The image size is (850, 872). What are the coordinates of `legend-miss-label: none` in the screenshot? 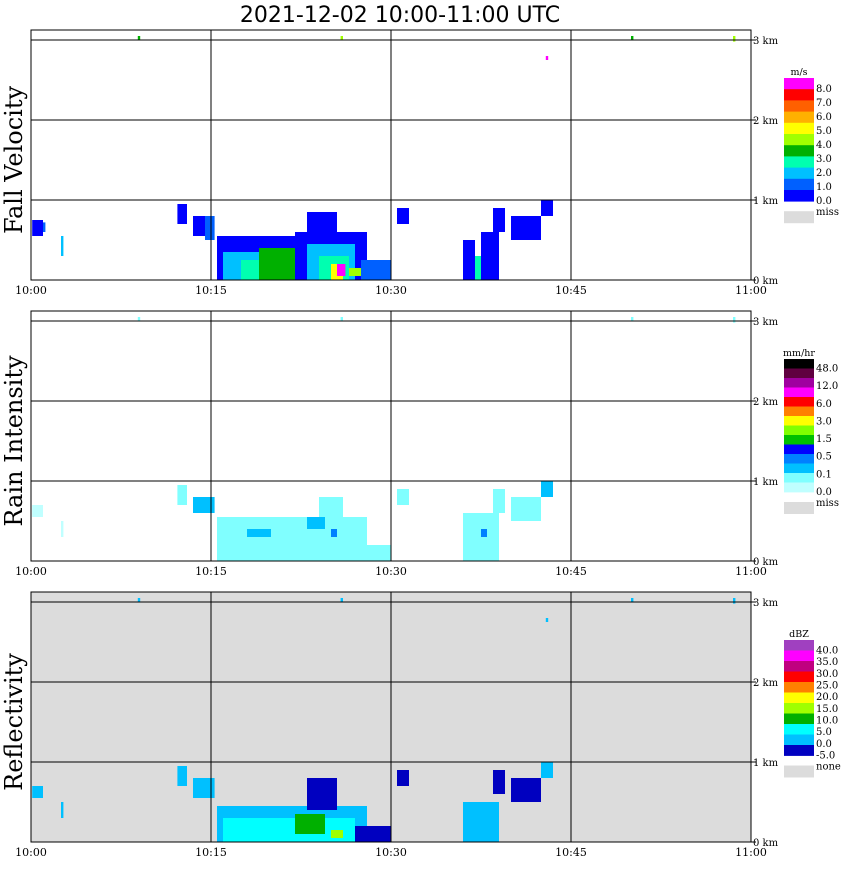 It's located at (828, 767).